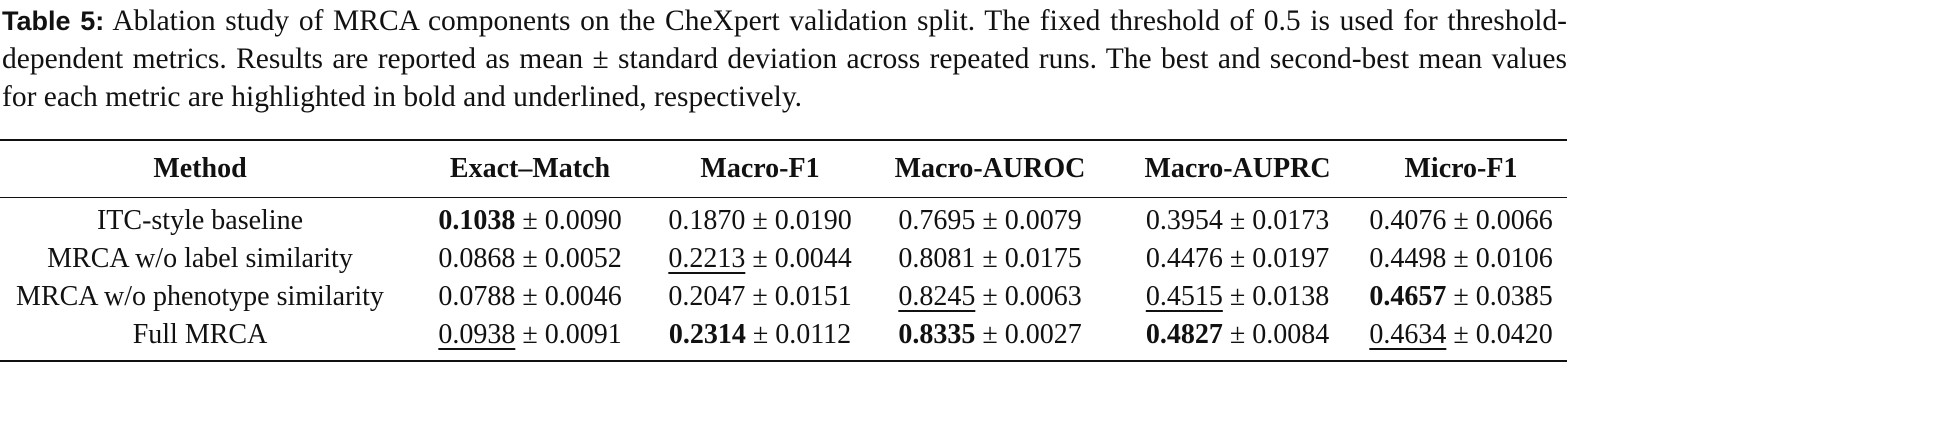  What do you see at coordinates (707, 334) in the screenshot?
I see `mean-value: 0.2314` at bounding box center [707, 334].